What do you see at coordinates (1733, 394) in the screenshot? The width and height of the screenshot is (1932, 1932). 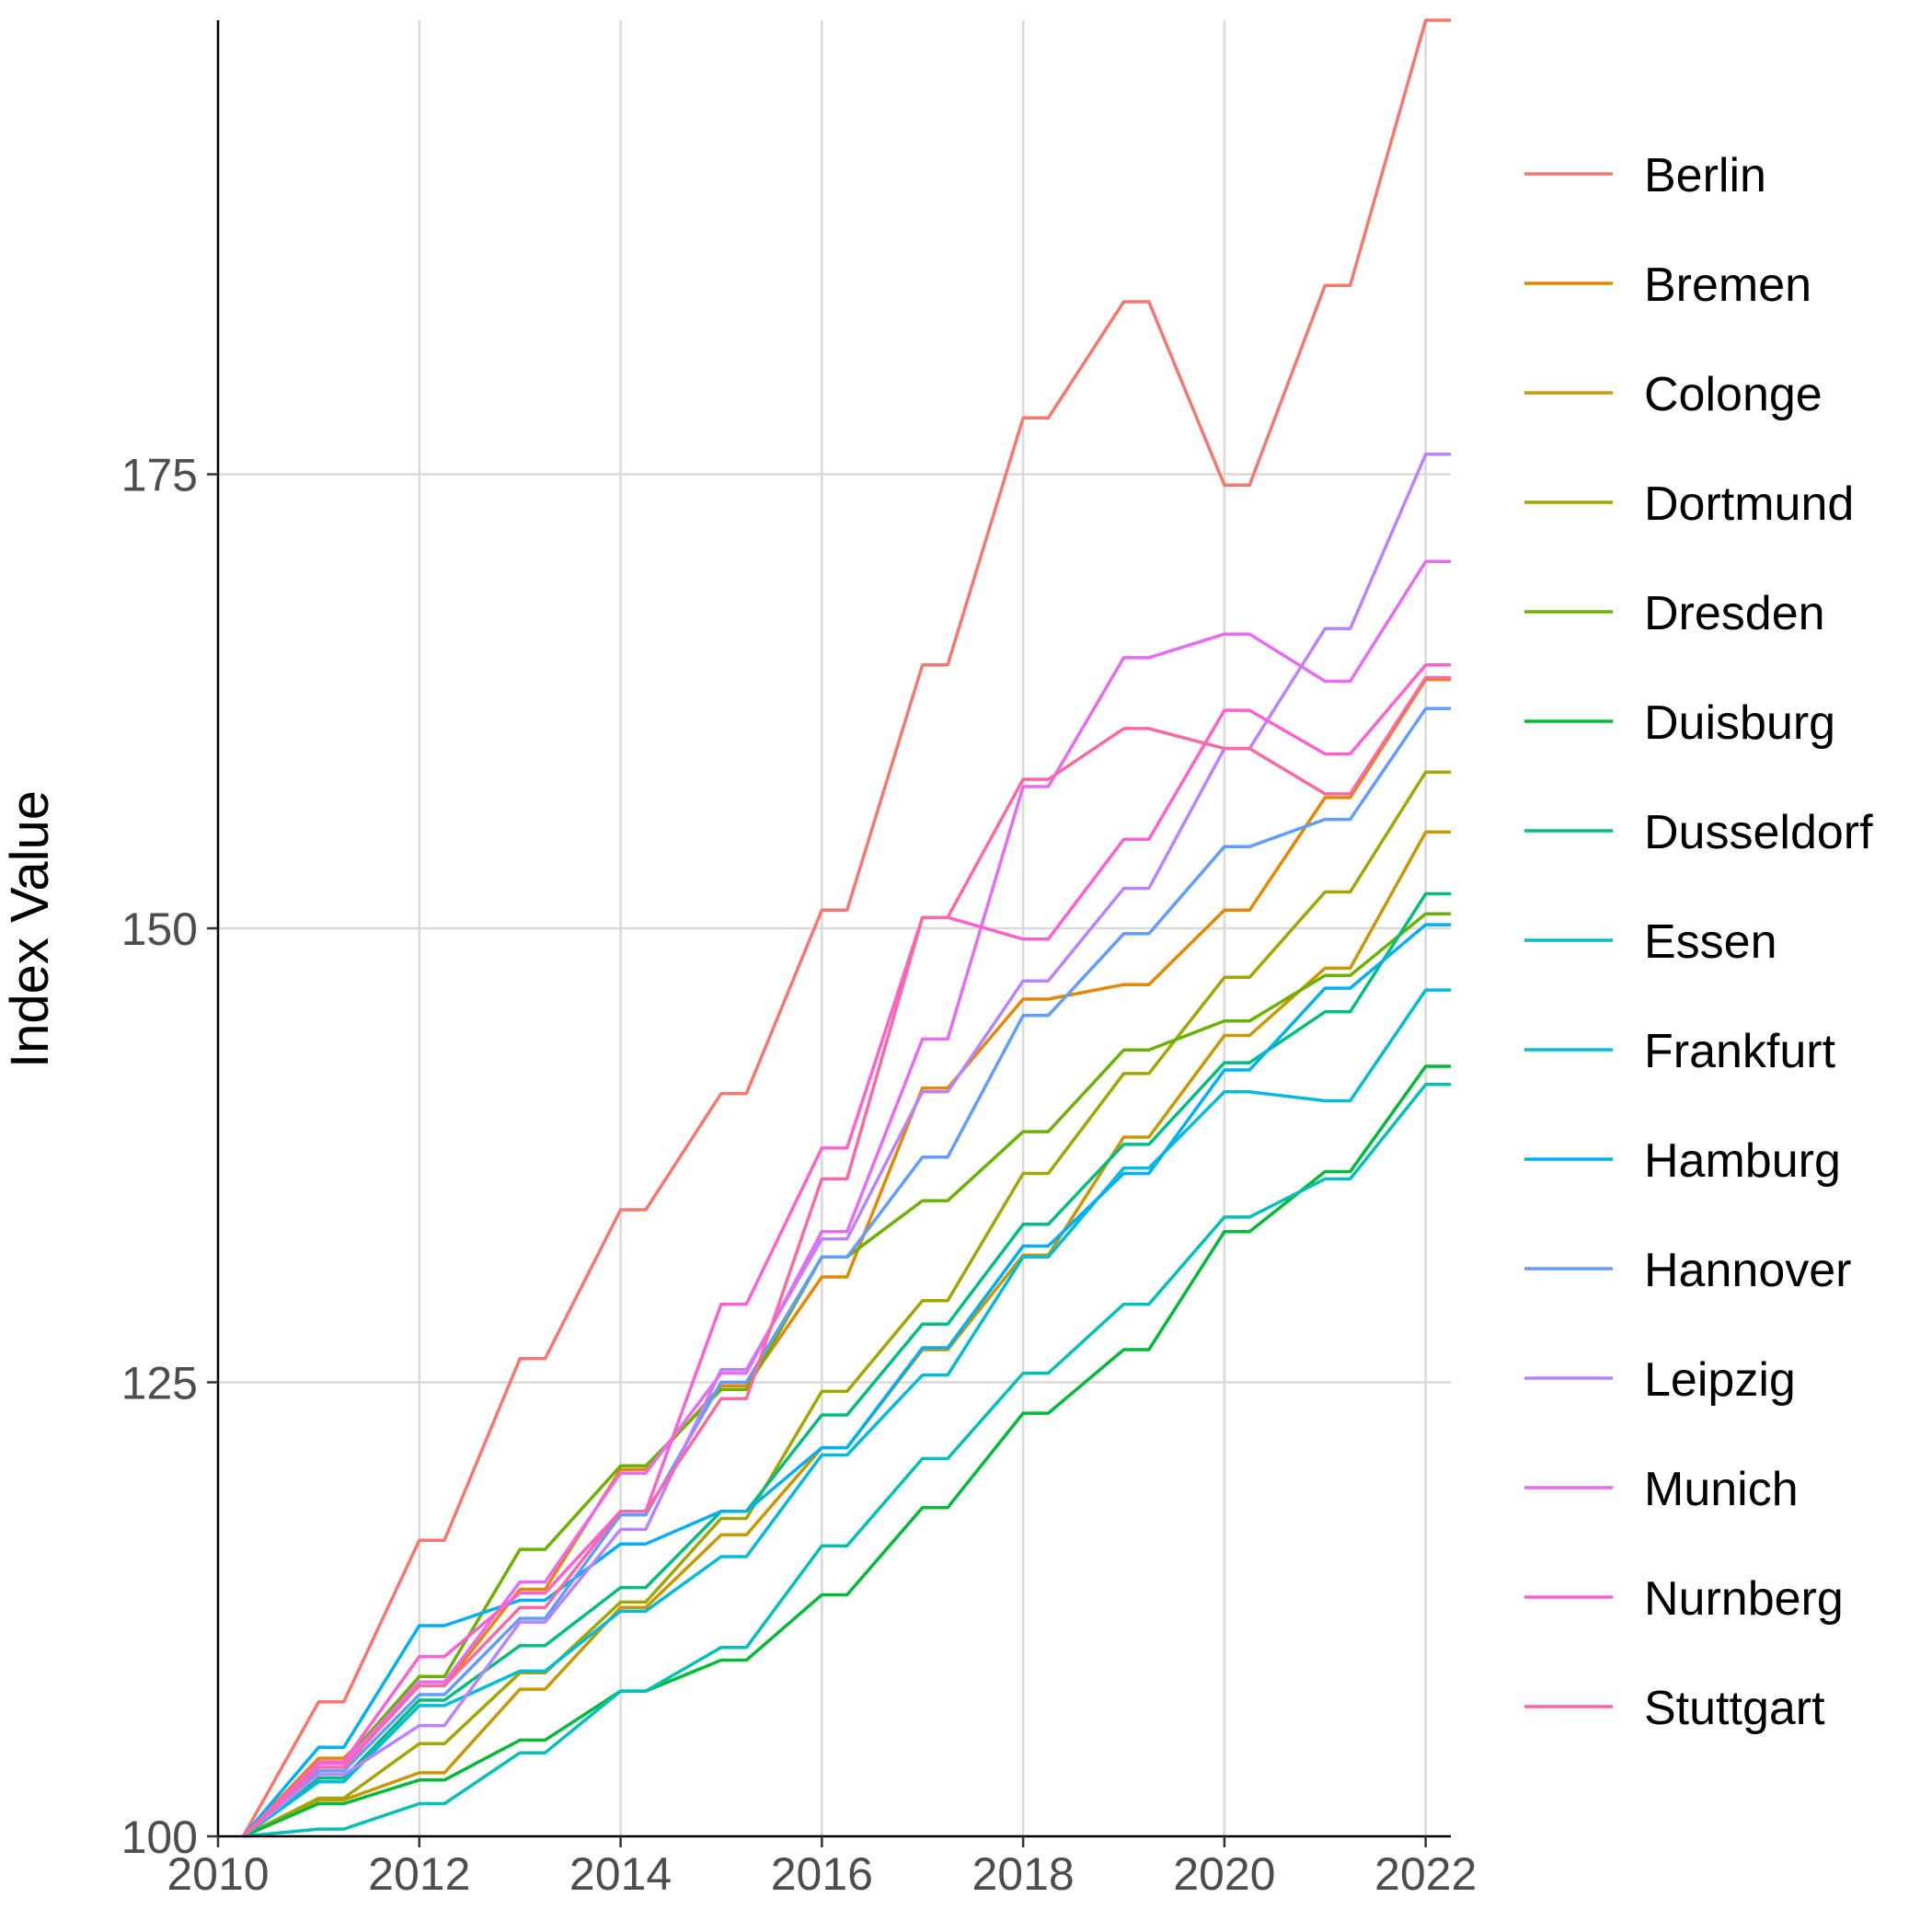 I see `legend-label-colonge: Colonge` at bounding box center [1733, 394].